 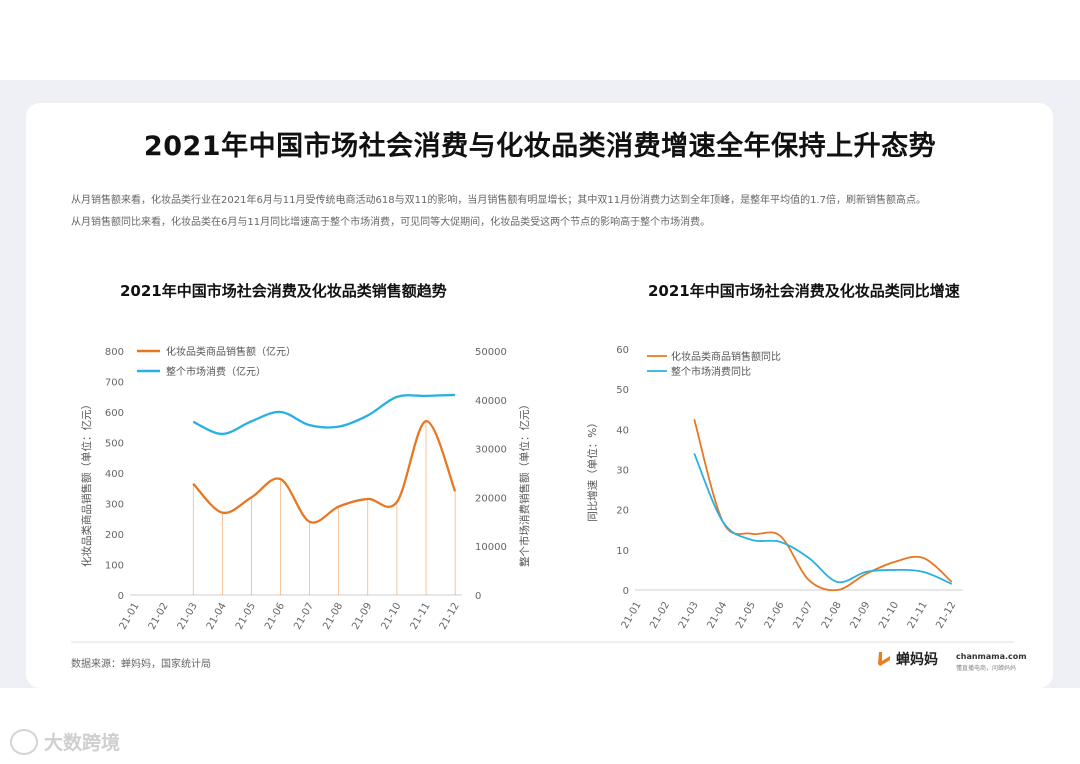 What do you see at coordinates (159, 616) in the screenshot?
I see `chart1-xtick: 21-02` at bounding box center [159, 616].